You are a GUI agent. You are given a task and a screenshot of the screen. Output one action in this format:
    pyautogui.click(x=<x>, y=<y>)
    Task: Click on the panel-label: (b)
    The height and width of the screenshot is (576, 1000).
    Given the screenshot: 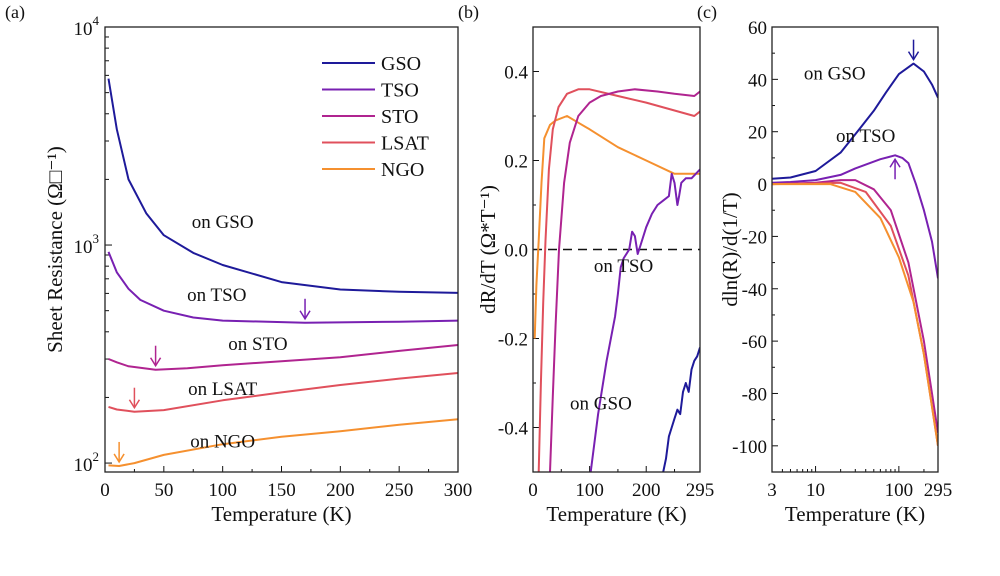 What is the action you would take?
    pyautogui.click(x=468, y=12)
    